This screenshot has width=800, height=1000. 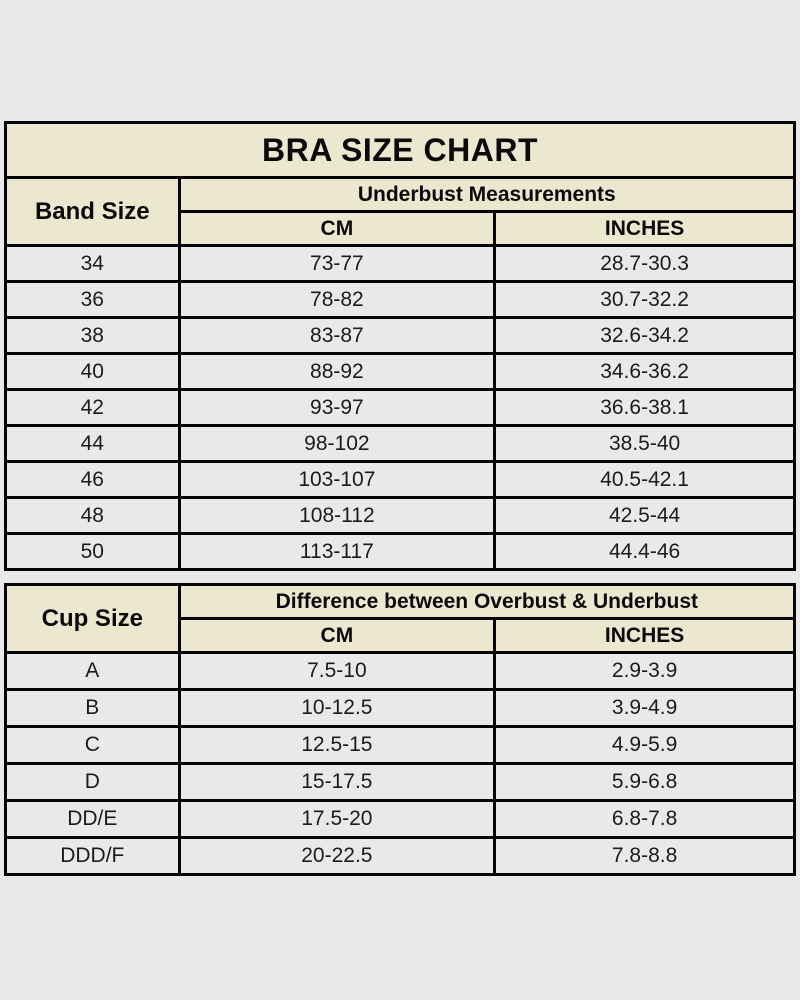 I want to click on inches-cell: 2.9-3.9, so click(x=644, y=671).